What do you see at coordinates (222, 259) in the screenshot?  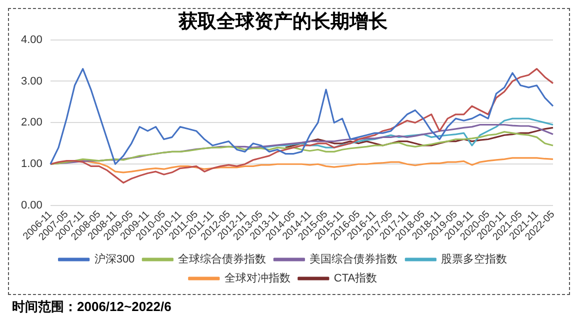 I see `legend-label: 全球综合债券指数` at bounding box center [222, 259].